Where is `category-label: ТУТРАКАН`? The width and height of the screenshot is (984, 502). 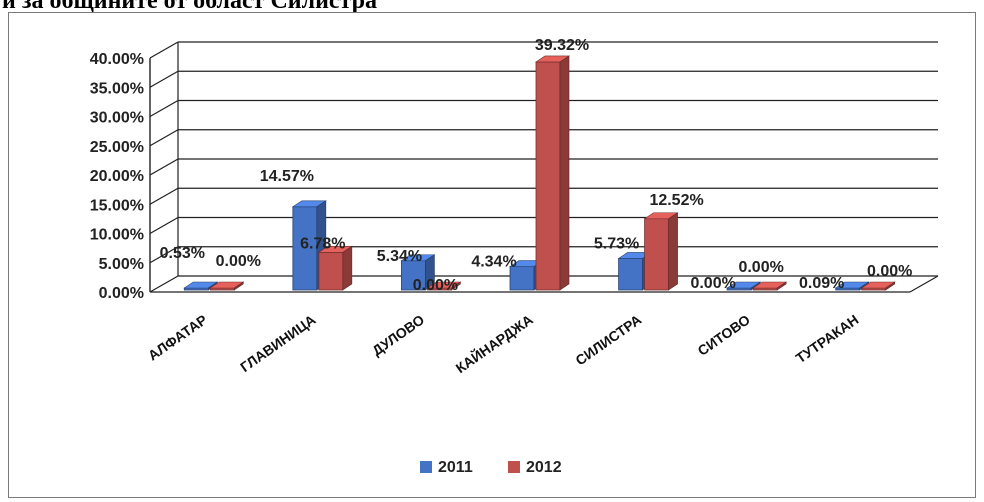 category-label: ТУТРАКАН is located at coordinates (827, 338).